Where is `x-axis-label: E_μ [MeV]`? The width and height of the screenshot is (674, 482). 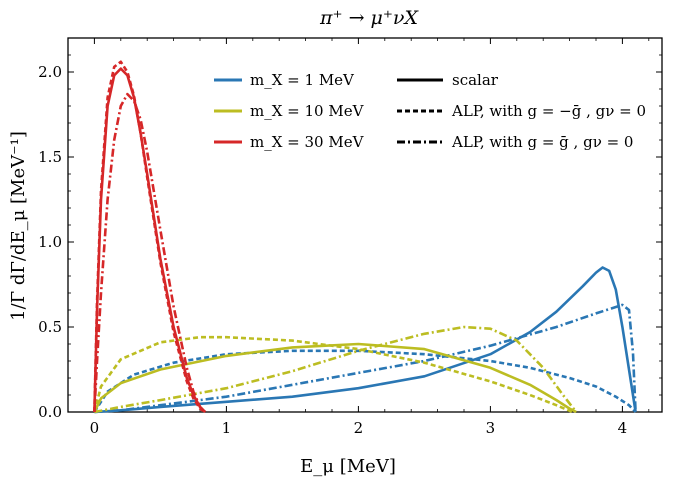 x-axis-label: E_μ [MeV] is located at coordinates (348, 466).